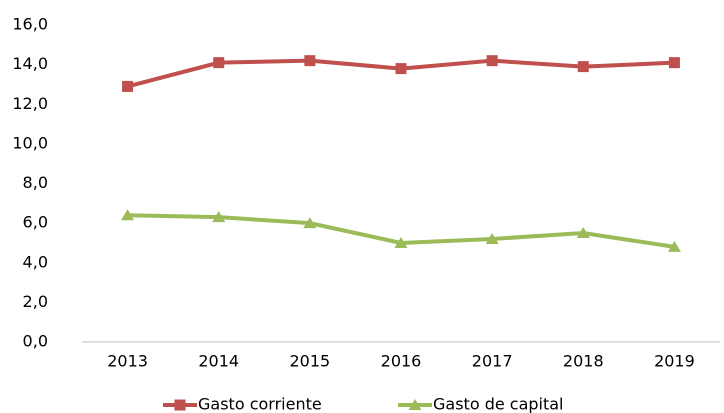 The image size is (724, 413). I want to click on y-tick-label: 2,0, so click(35, 301).